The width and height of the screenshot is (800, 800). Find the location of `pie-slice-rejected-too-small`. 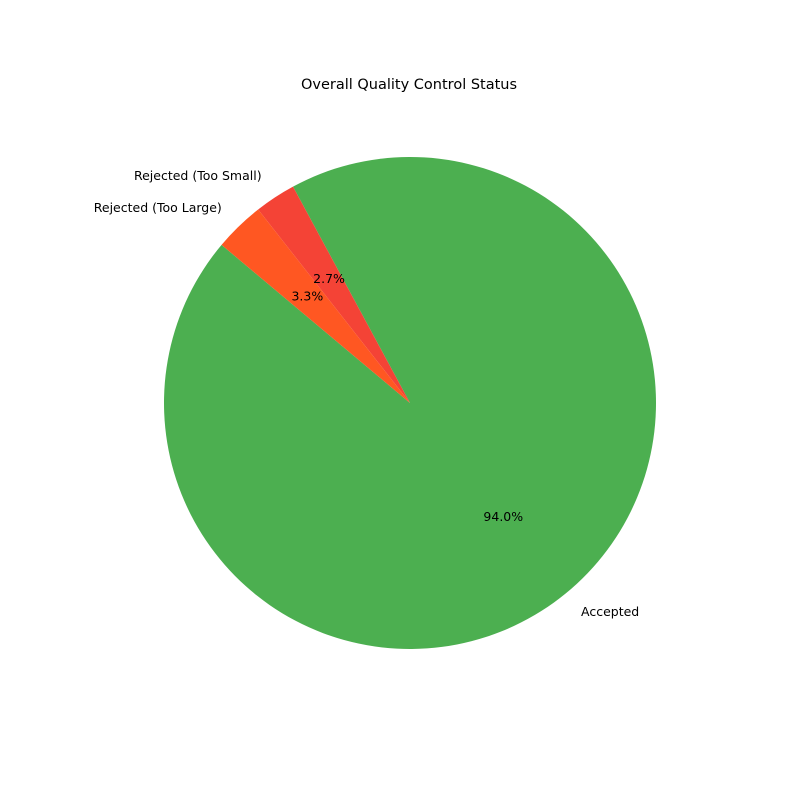

pie-slice-rejected-too-small is located at coordinates (334, 294).